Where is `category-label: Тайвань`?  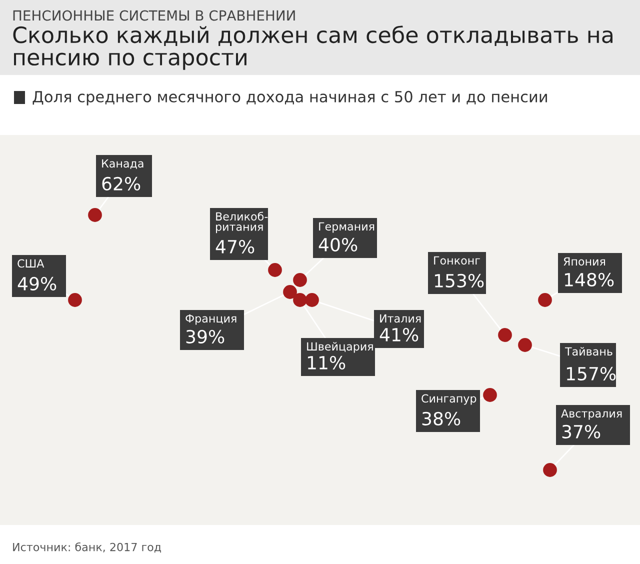 category-label: Тайвань is located at coordinates (588, 351).